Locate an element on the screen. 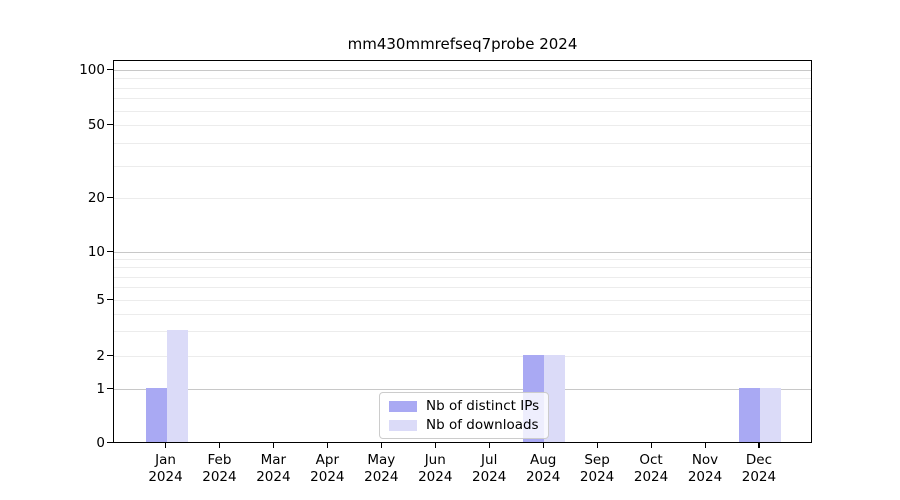 The height and width of the screenshot is (500, 900). x-tick-label: Apr 2024 is located at coordinates (327, 469).